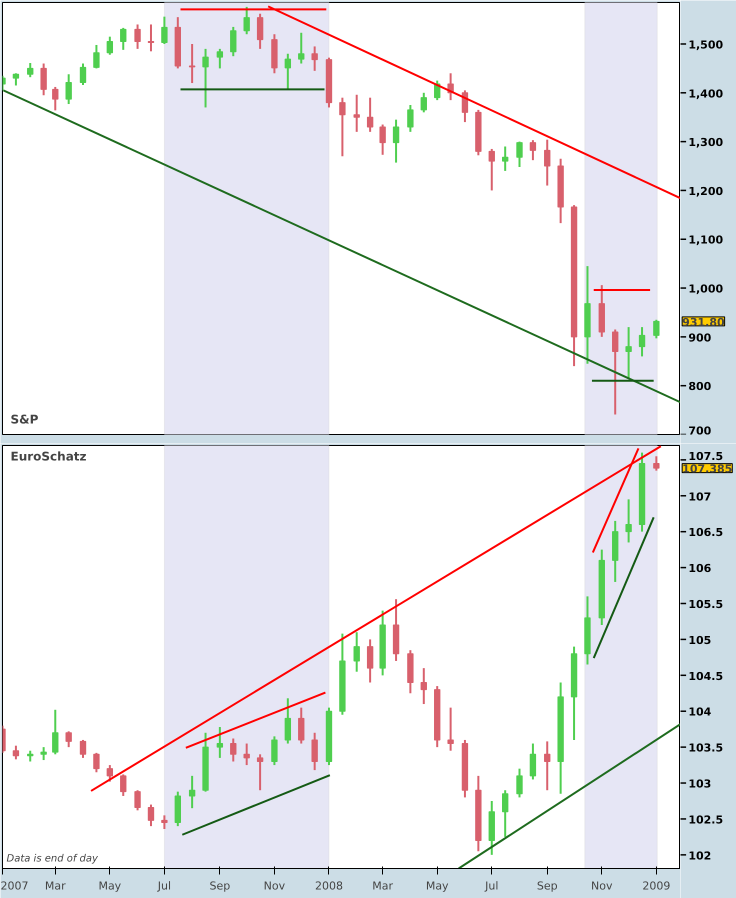 Image resolution: width=736 pixels, height=898 pixels. I want to click on chart-title: EuroSchatz, so click(48, 457).